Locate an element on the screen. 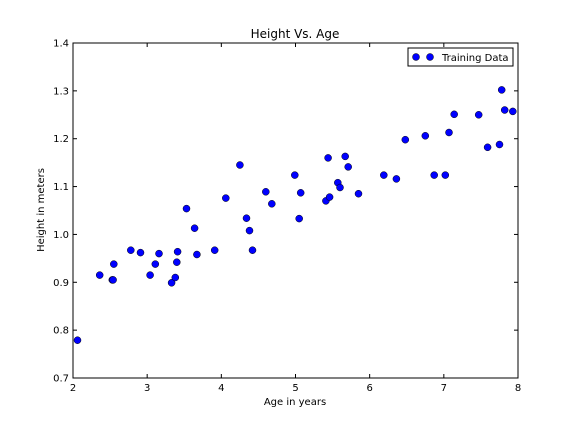 Image resolution: width=576 pixels, height=432 pixels. x-tick-label: 3 is located at coordinates (147, 388).